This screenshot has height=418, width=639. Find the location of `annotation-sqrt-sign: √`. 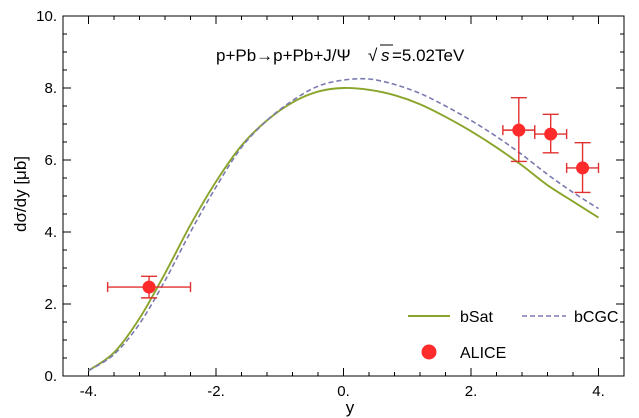

annotation-sqrt-sign: √ is located at coordinates (373, 55).